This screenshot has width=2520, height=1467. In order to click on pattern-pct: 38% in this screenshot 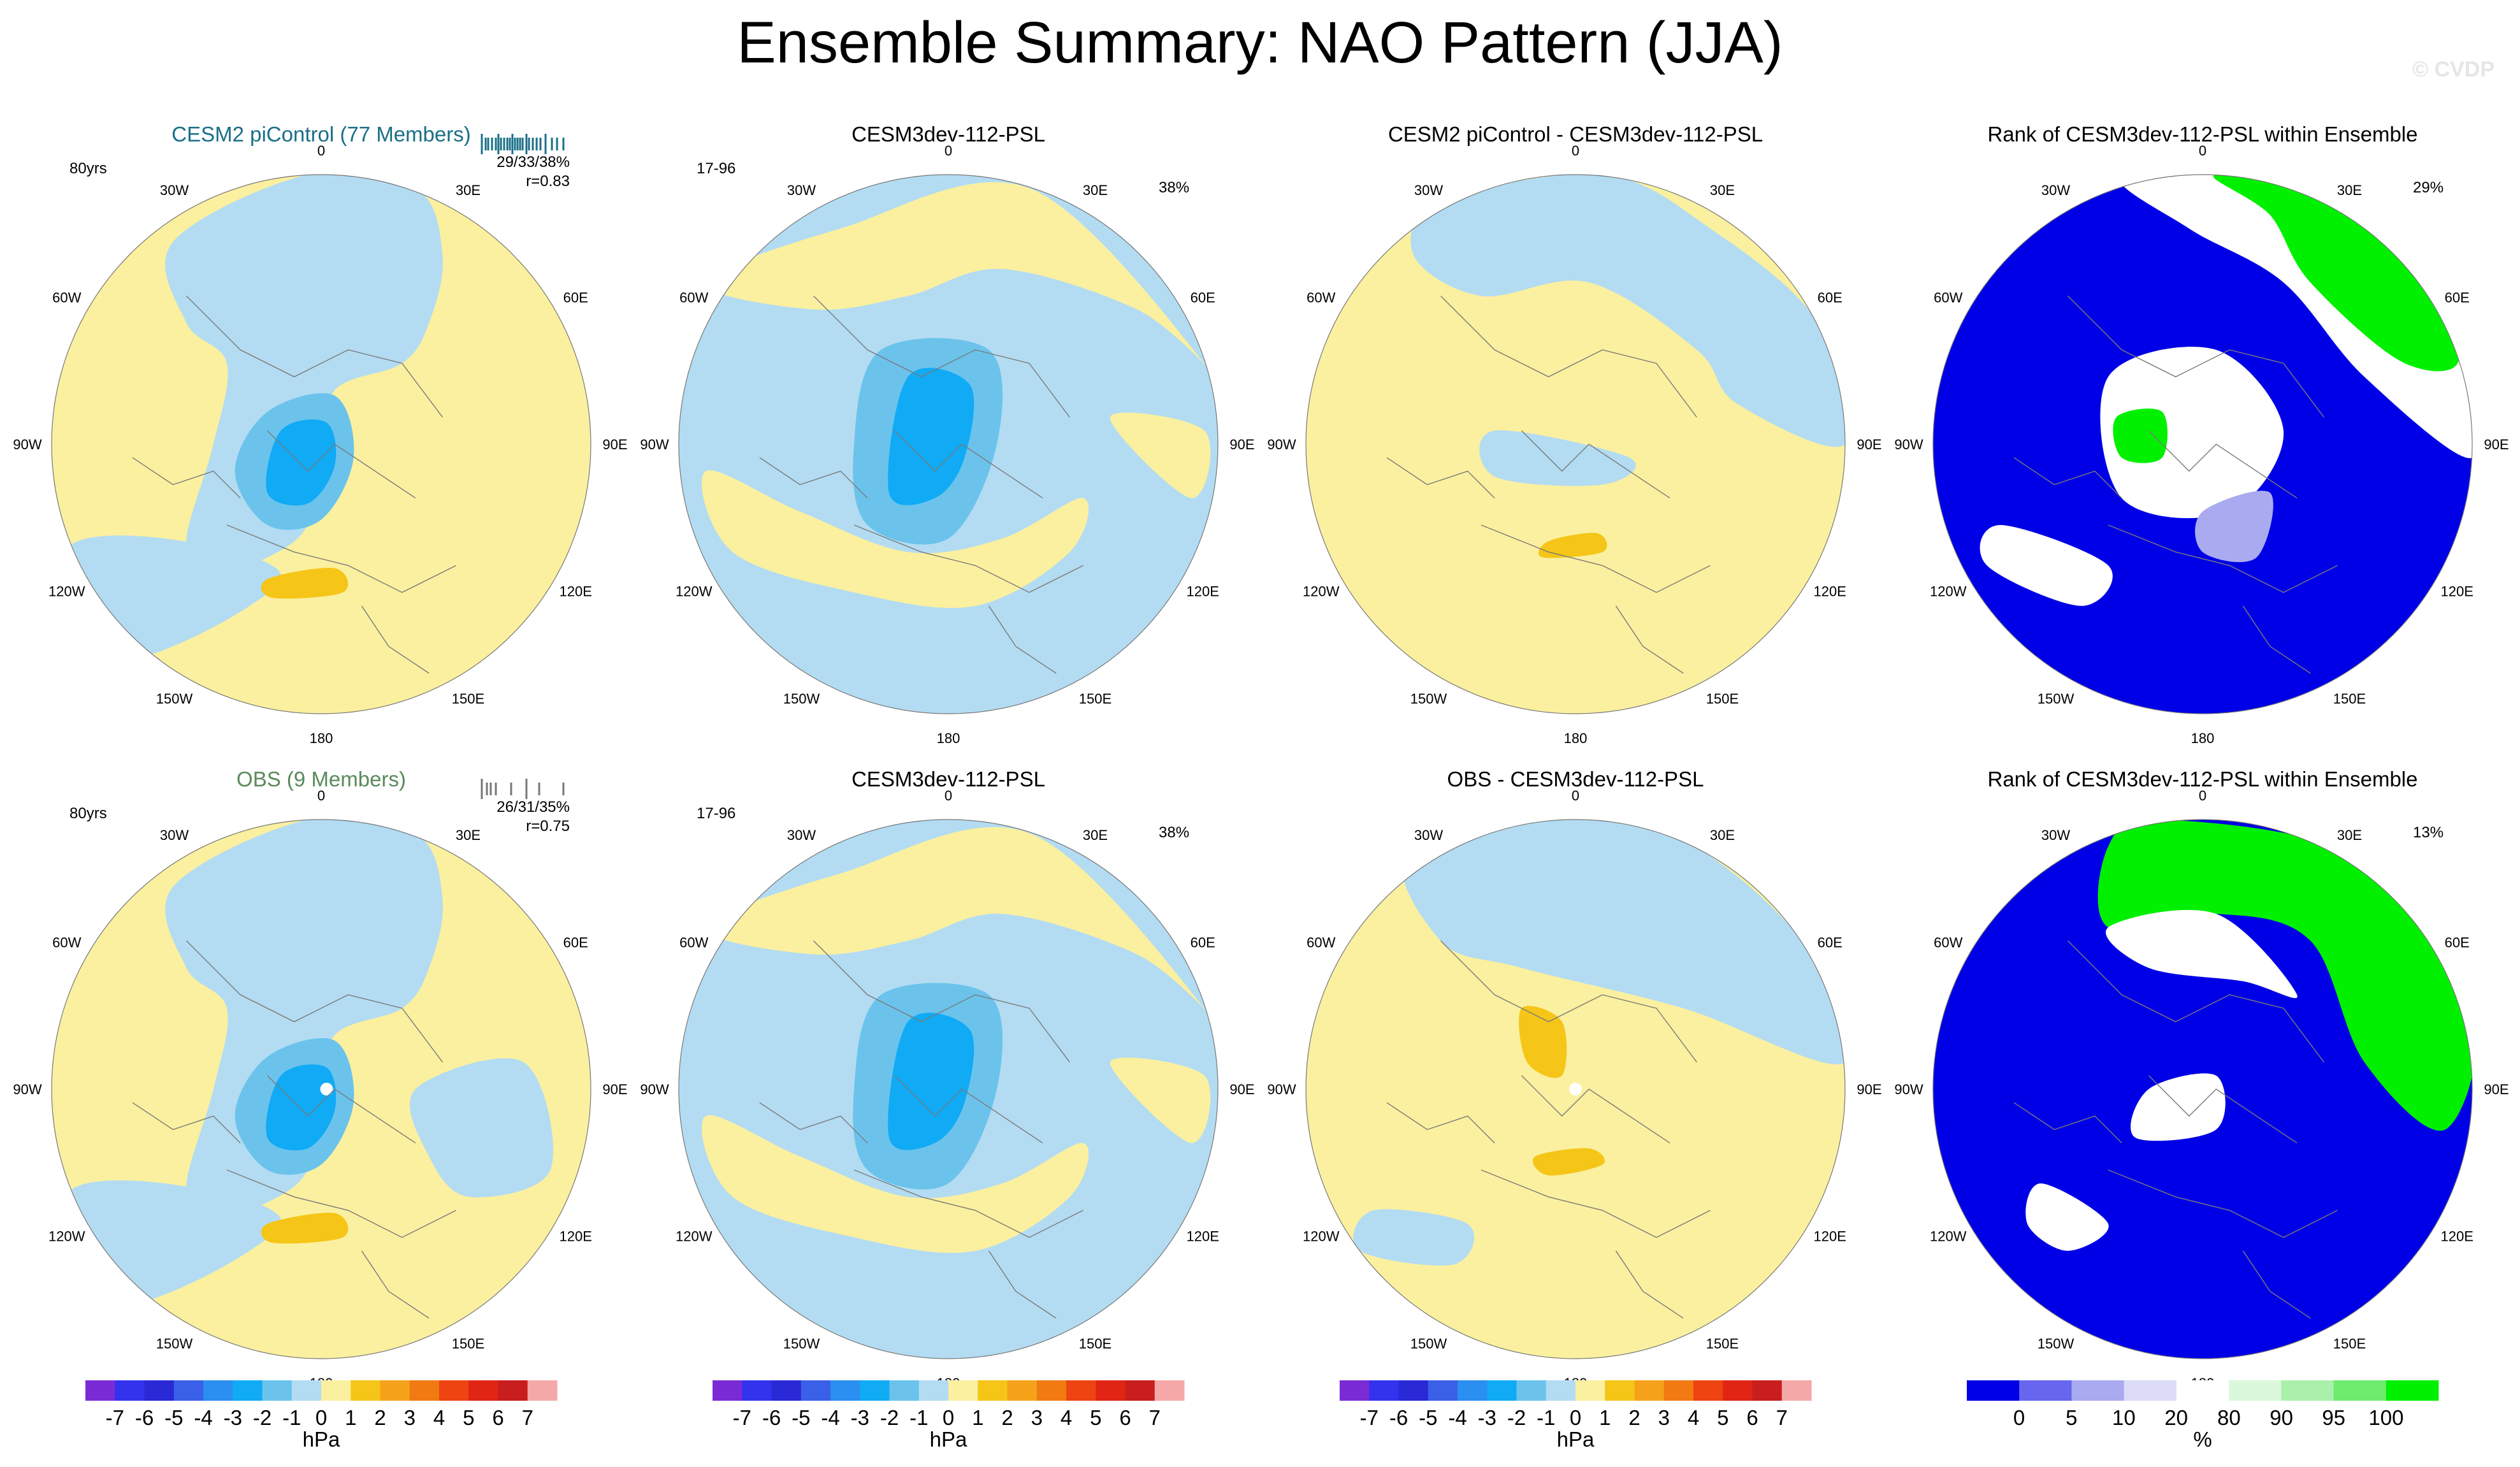, I will do `click(1174, 187)`.